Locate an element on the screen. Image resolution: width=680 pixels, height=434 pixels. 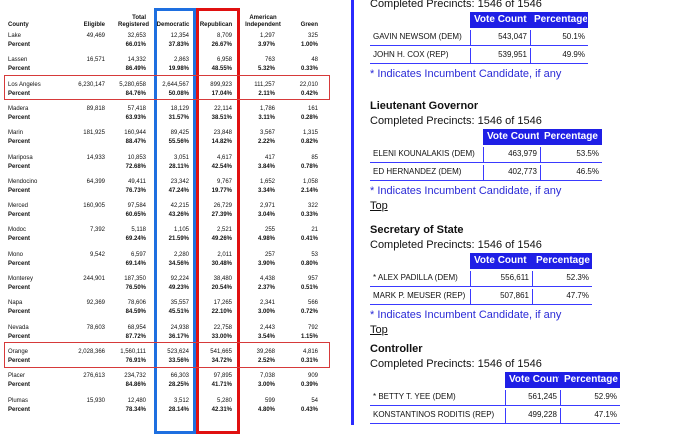
count-cell: 325 is located at coordinates (312, 36).